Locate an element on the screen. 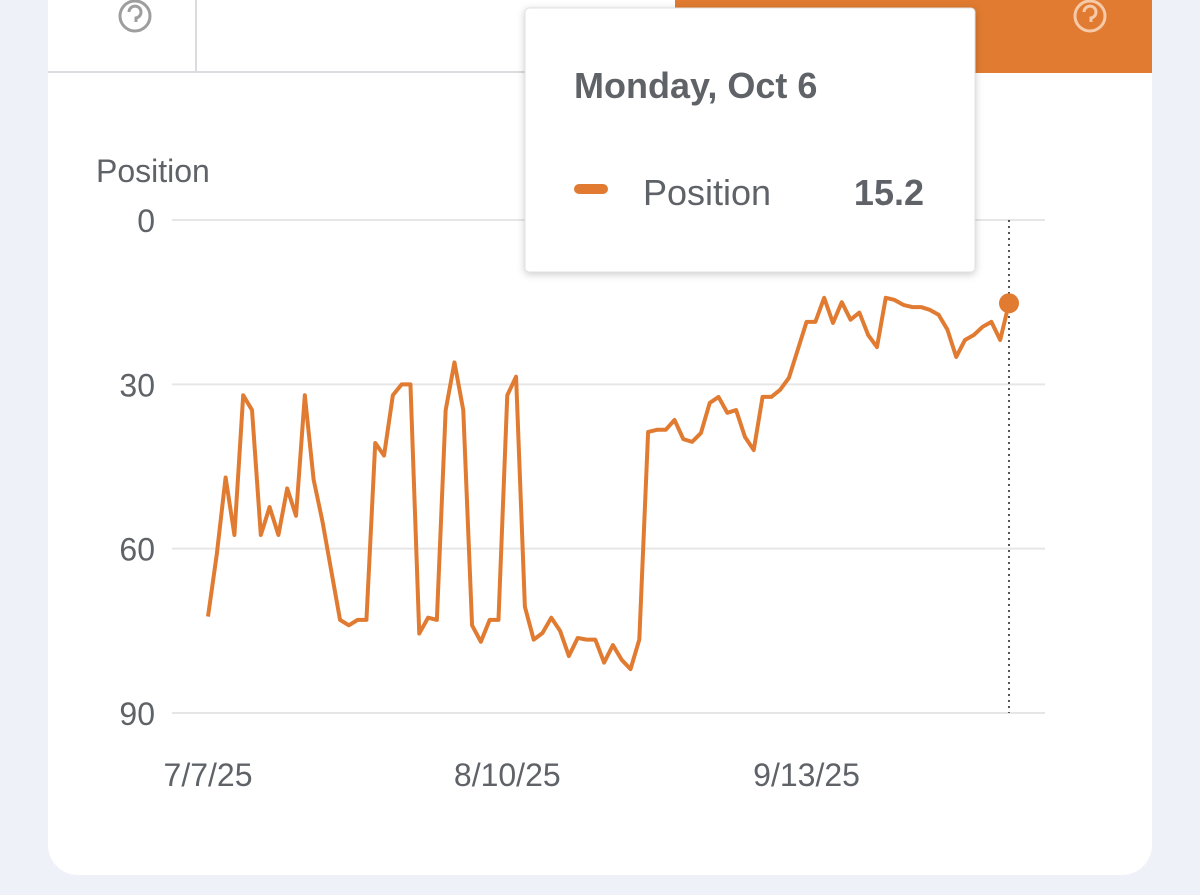 The image size is (1200, 895). x-tick-label: 8/10/25 is located at coordinates (507, 775).